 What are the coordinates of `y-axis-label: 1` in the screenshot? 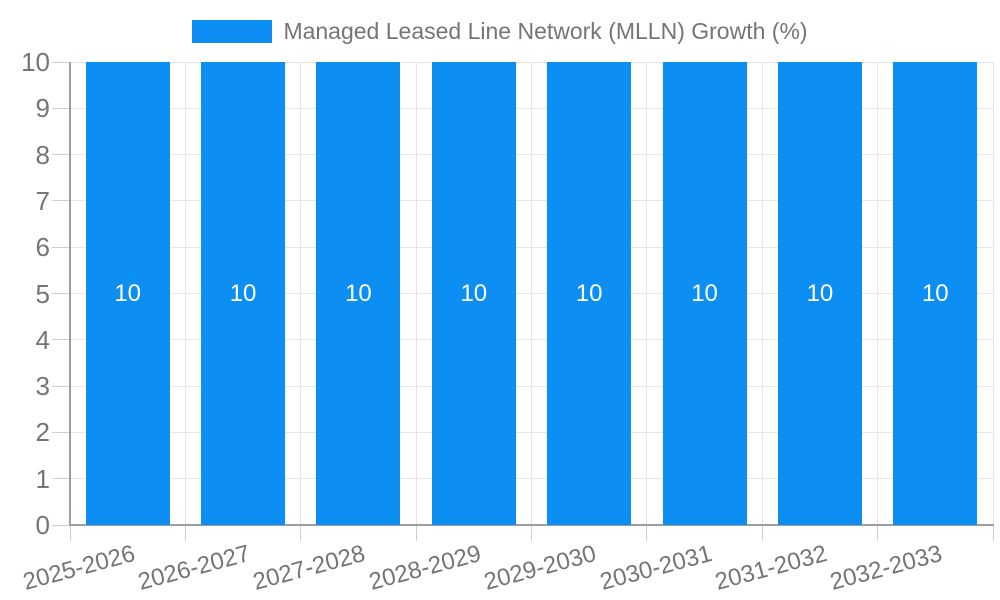 It's located at (42, 478).